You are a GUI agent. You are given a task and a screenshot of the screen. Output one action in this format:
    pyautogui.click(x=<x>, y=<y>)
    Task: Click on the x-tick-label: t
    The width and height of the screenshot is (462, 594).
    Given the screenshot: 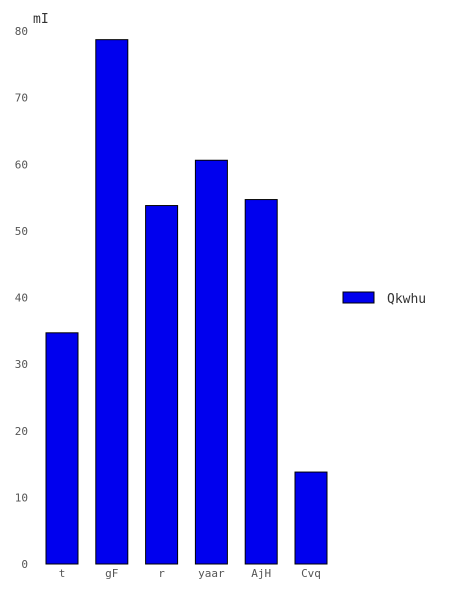 What is the action you would take?
    pyautogui.click(x=62, y=573)
    